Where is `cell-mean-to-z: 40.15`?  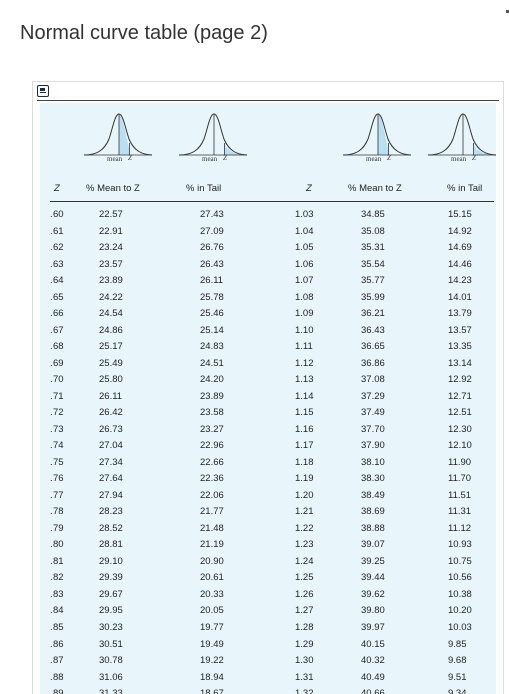 cell-mean-to-z: 40.15 is located at coordinates (373, 644).